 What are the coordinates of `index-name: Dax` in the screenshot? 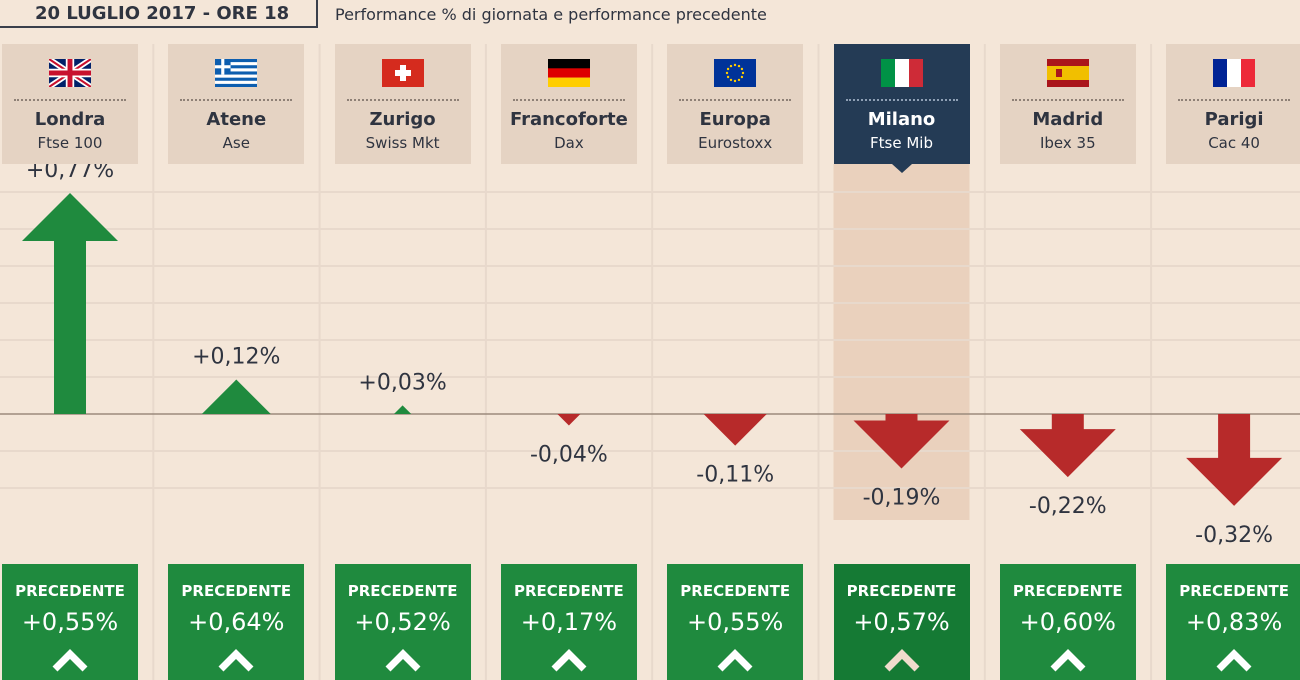 It's located at (569, 143).